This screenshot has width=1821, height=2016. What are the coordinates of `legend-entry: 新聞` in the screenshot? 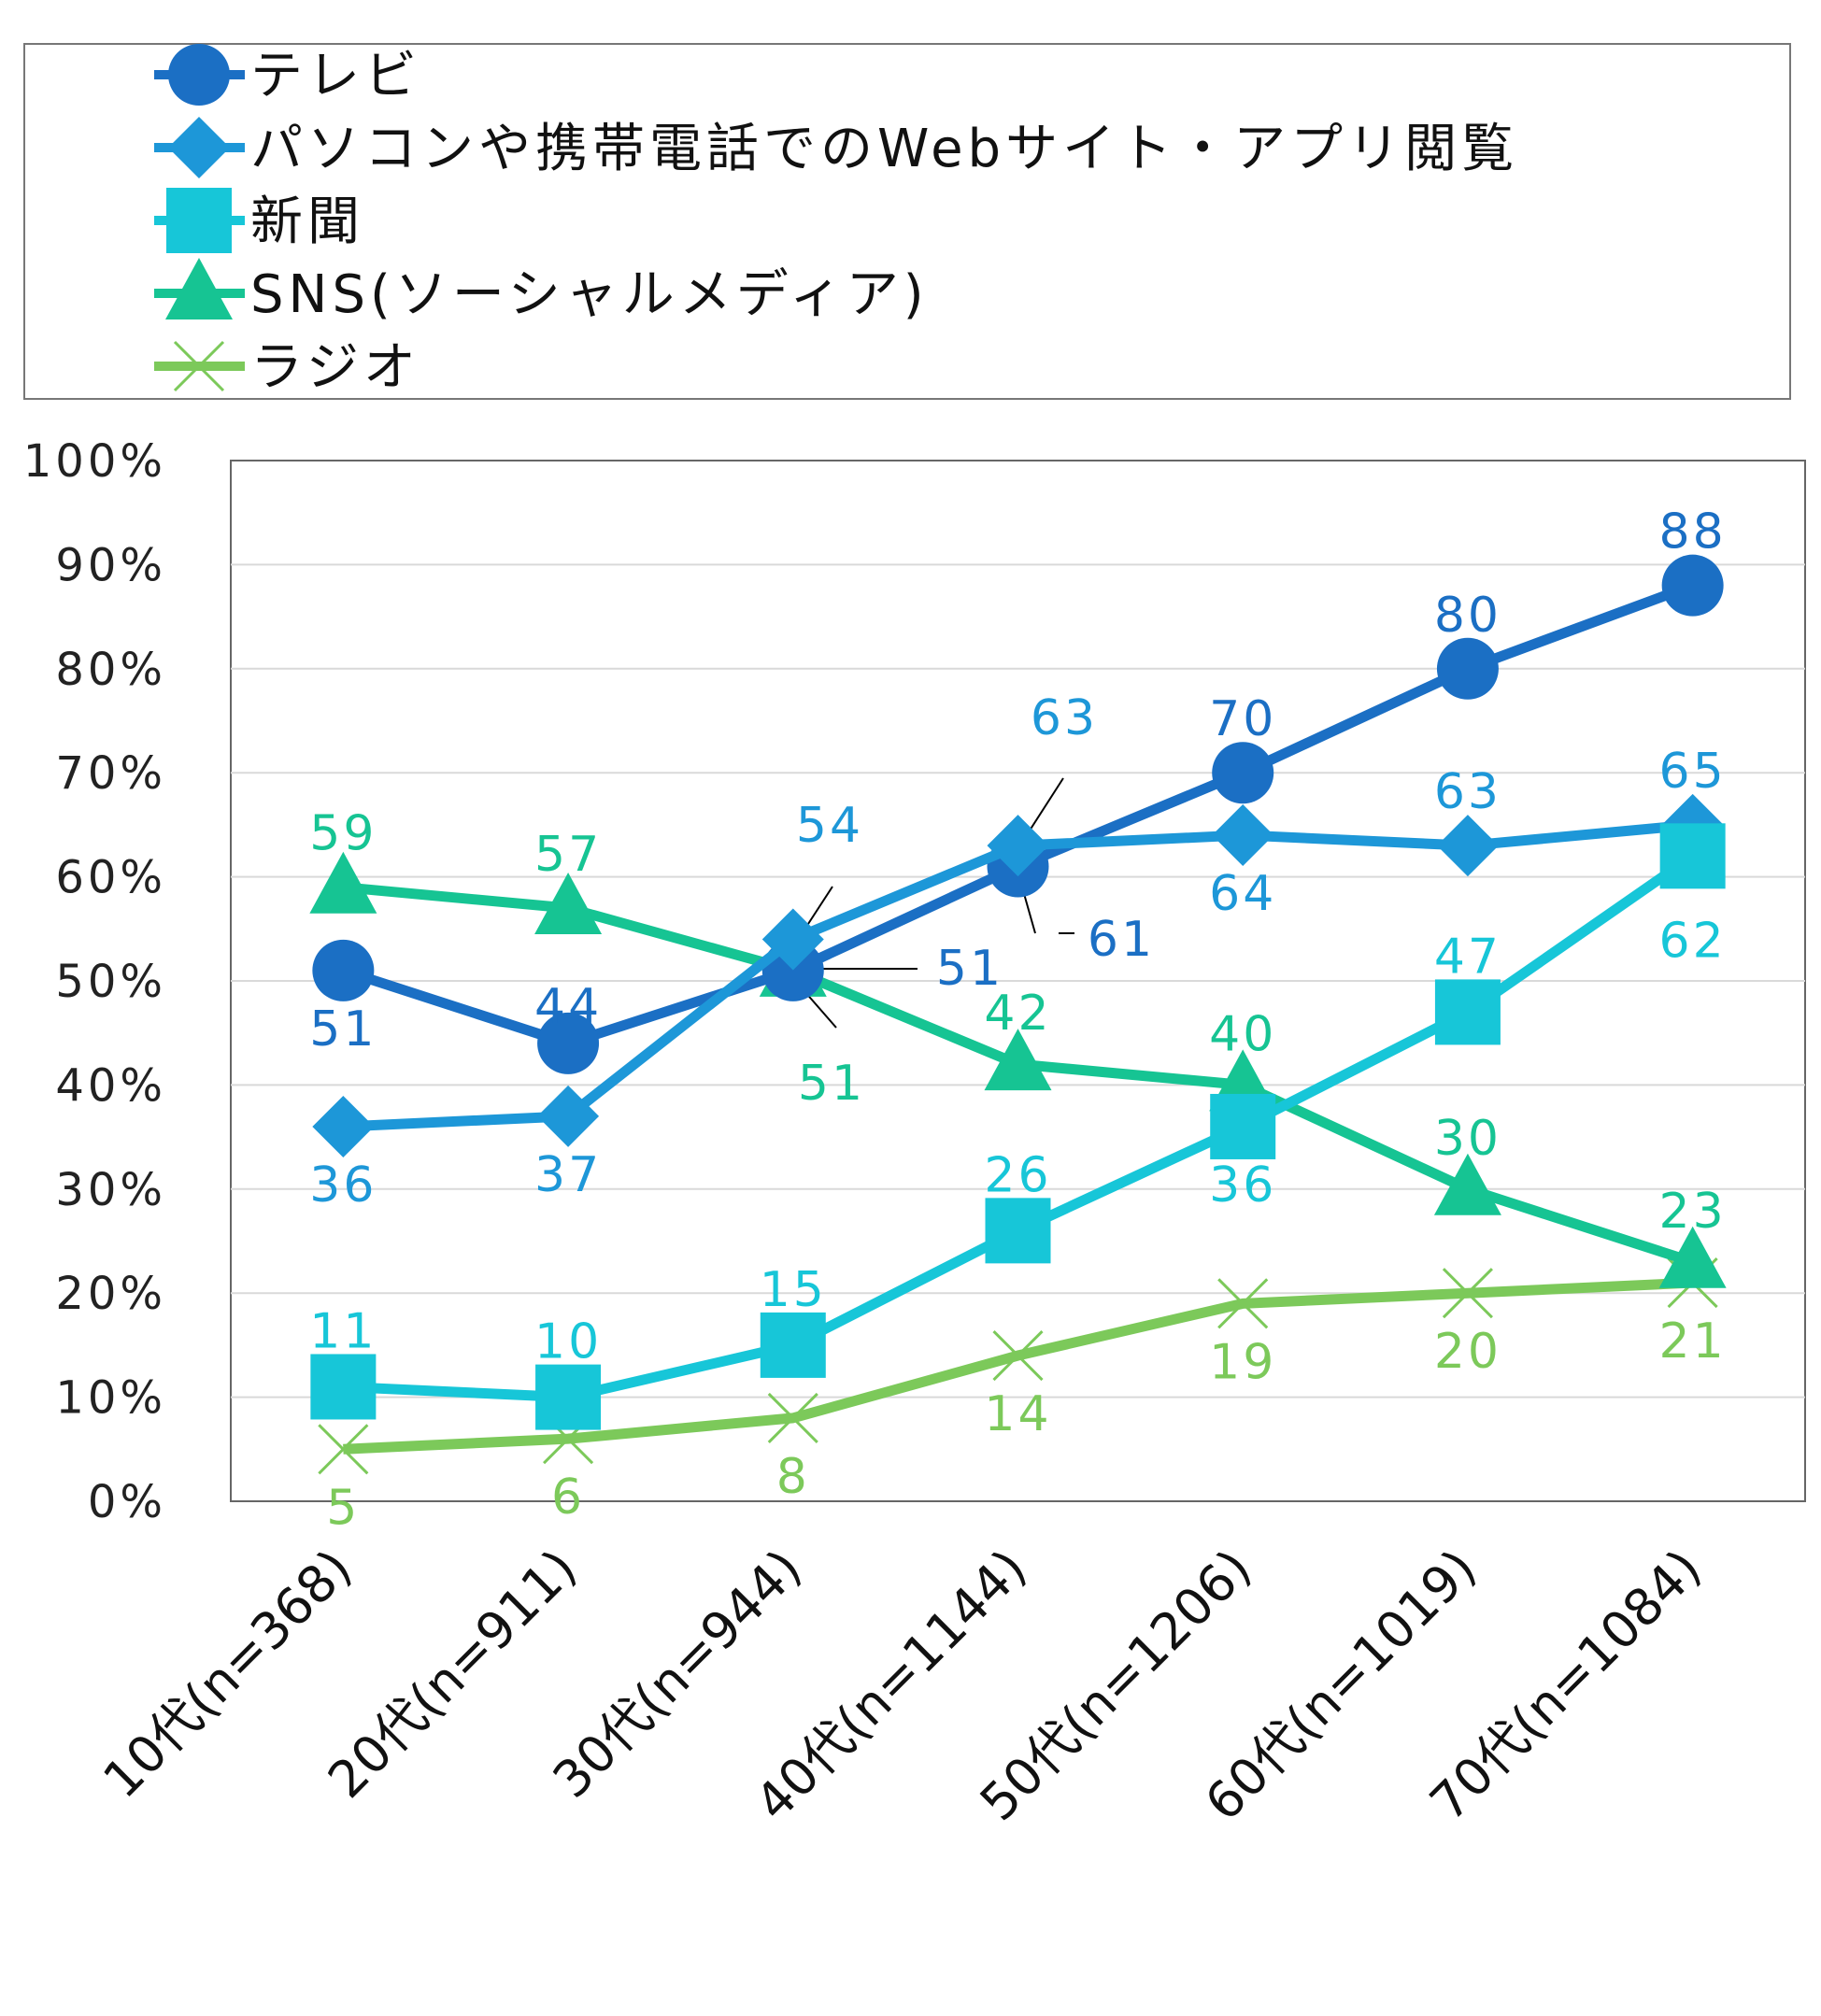 It's located at (259, 220).